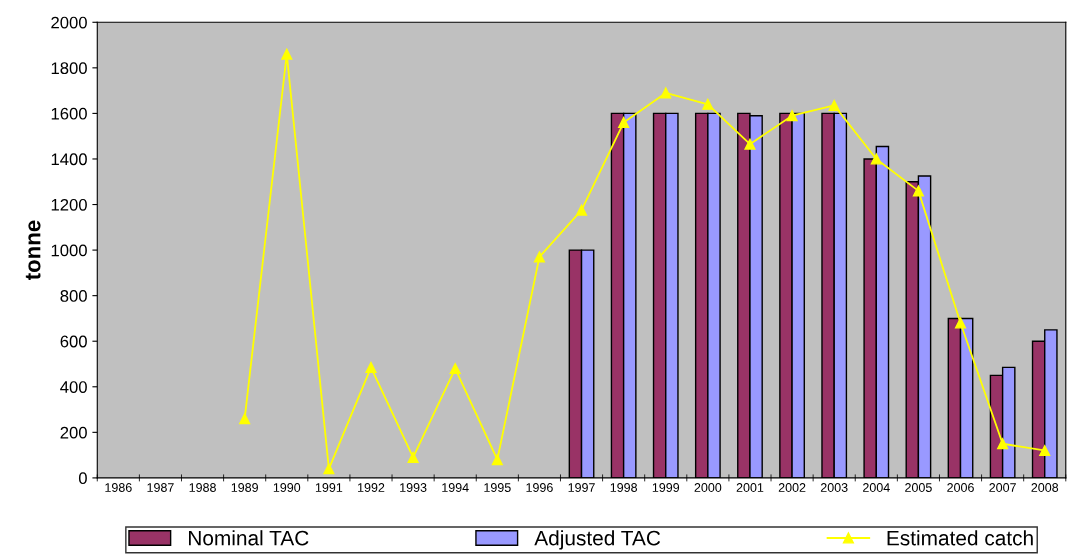 The height and width of the screenshot is (557, 1069). I want to click on legend-label: Nominal TAC, so click(249, 538).